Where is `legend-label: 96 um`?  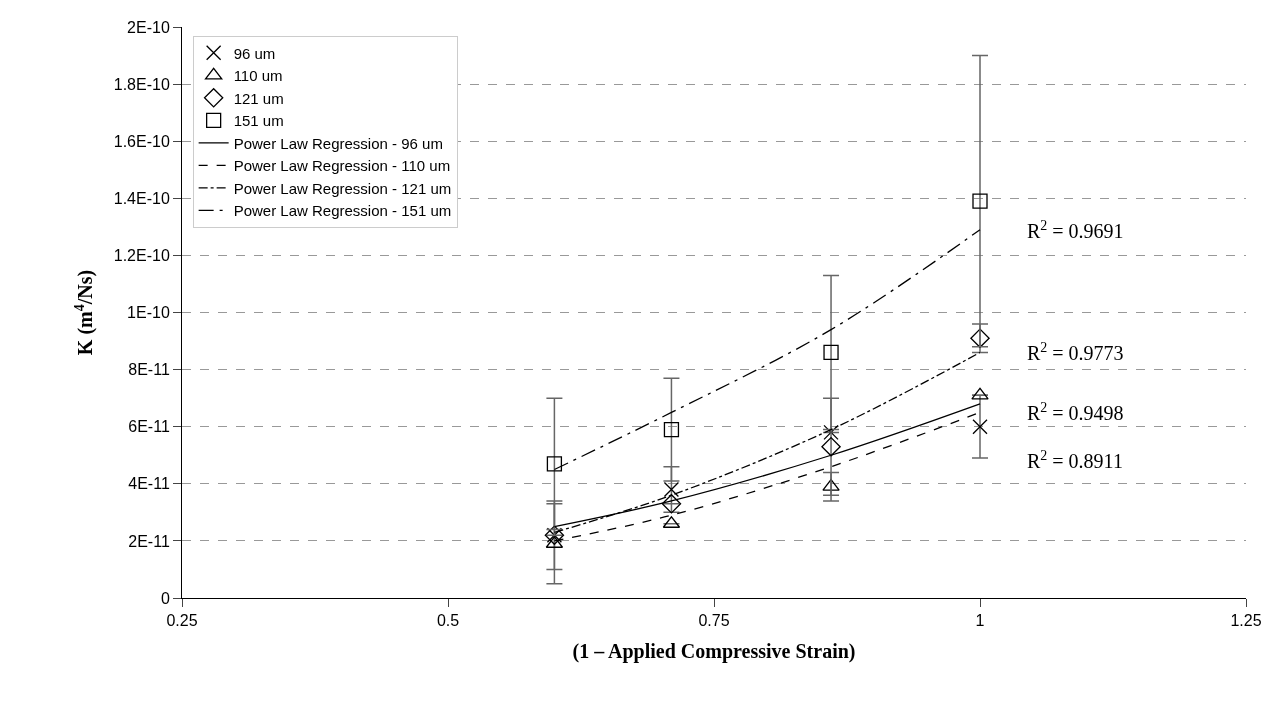
legend-label: 96 um is located at coordinates (254, 53).